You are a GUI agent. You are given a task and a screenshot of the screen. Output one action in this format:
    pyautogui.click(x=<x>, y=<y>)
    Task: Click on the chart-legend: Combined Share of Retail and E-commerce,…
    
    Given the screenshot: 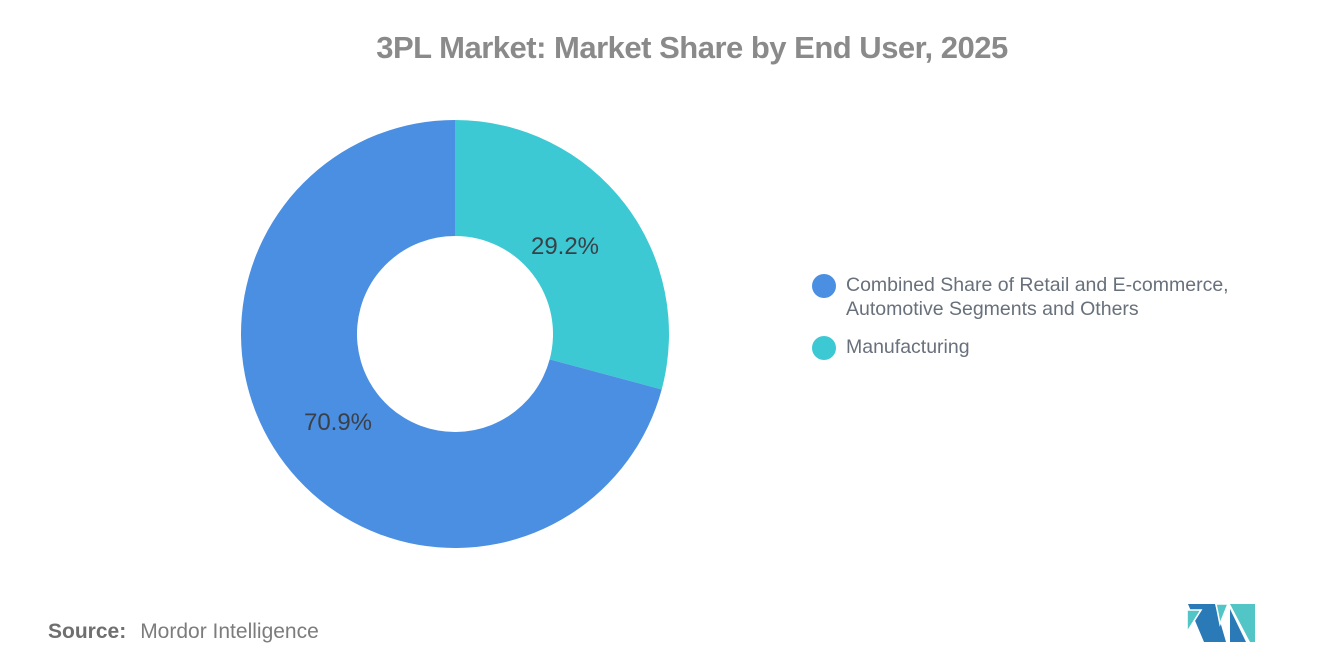 What is the action you would take?
    pyautogui.click(x=1020, y=316)
    